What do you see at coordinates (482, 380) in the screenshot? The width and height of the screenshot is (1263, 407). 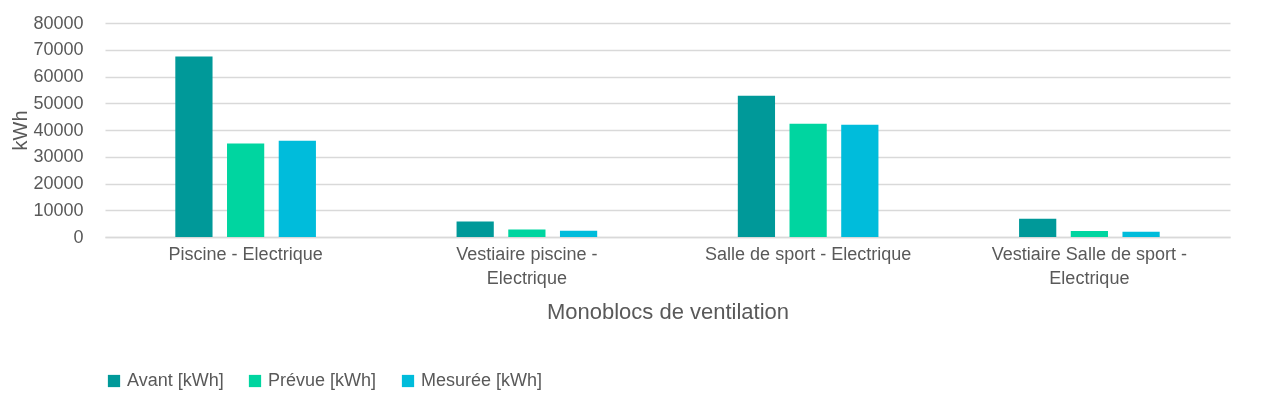 I see `legend-label: Mesurée [kWh]` at bounding box center [482, 380].